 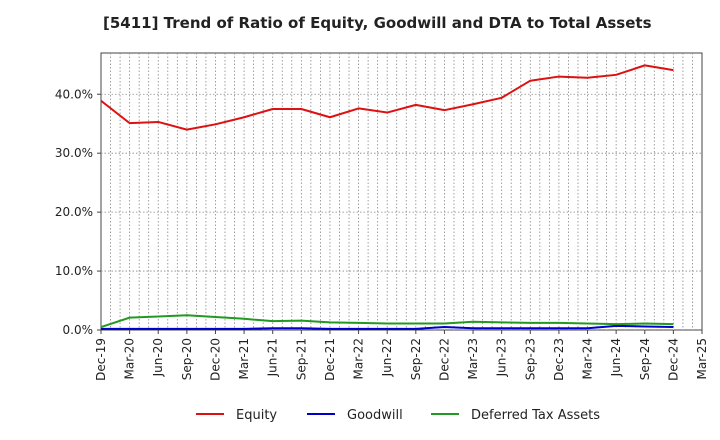 What do you see at coordinates (645, 359) in the screenshot?
I see `x-tick-label: Sep-24` at bounding box center [645, 359].